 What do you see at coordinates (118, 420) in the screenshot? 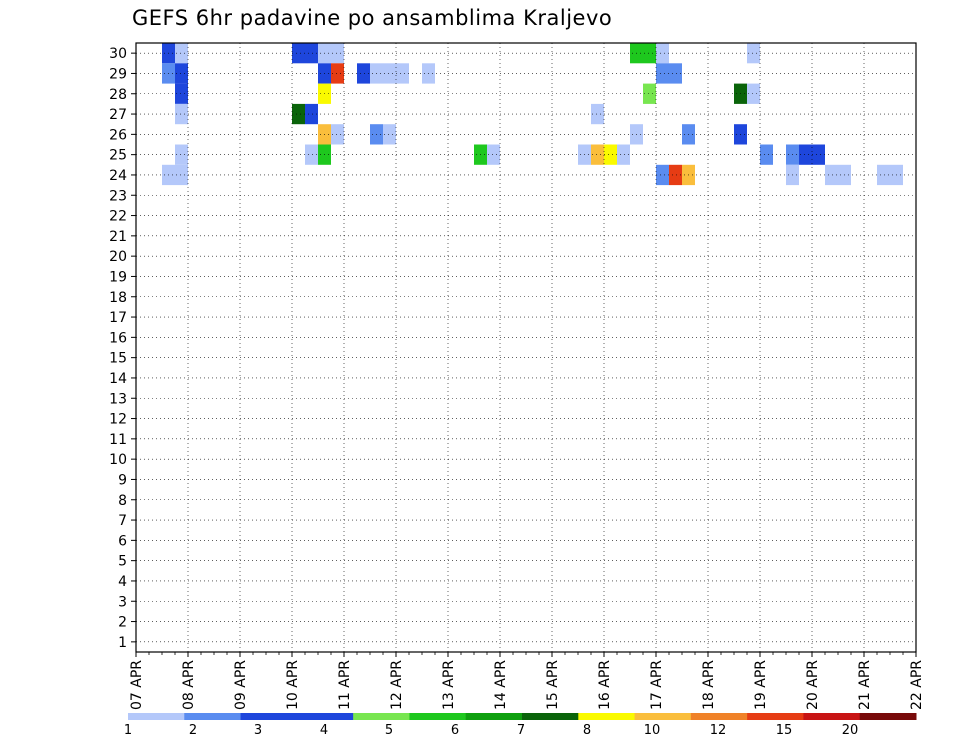
I see `y-tick-label: 12` at bounding box center [118, 420].